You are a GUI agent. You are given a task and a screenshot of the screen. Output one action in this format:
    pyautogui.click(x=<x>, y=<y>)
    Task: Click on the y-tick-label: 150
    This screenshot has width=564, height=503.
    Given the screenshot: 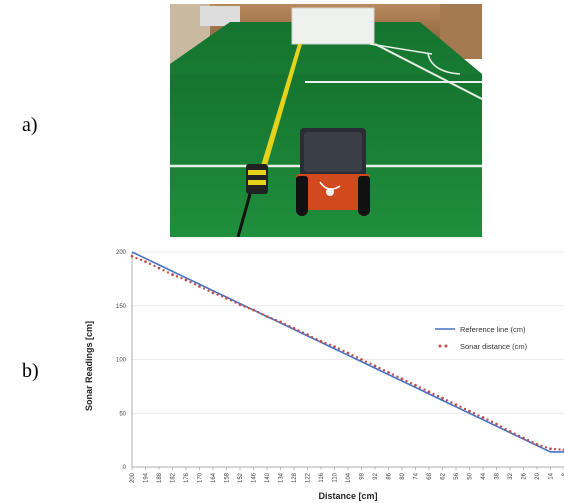 What is the action you would take?
    pyautogui.click(x=121, y=307)
    